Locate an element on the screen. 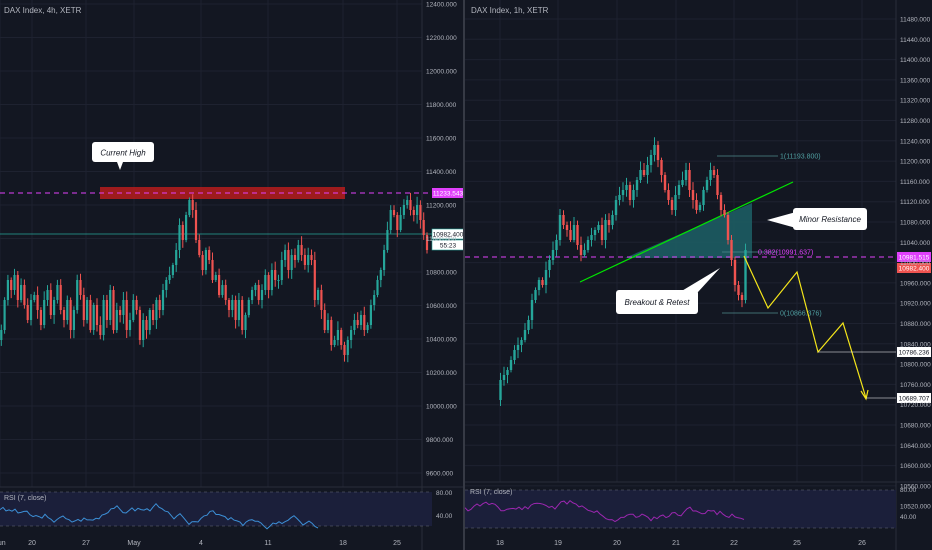 The width and height of the screenshot is (932, 550). price-tick-label: 11000.000 is located at coordinates (441, 239).